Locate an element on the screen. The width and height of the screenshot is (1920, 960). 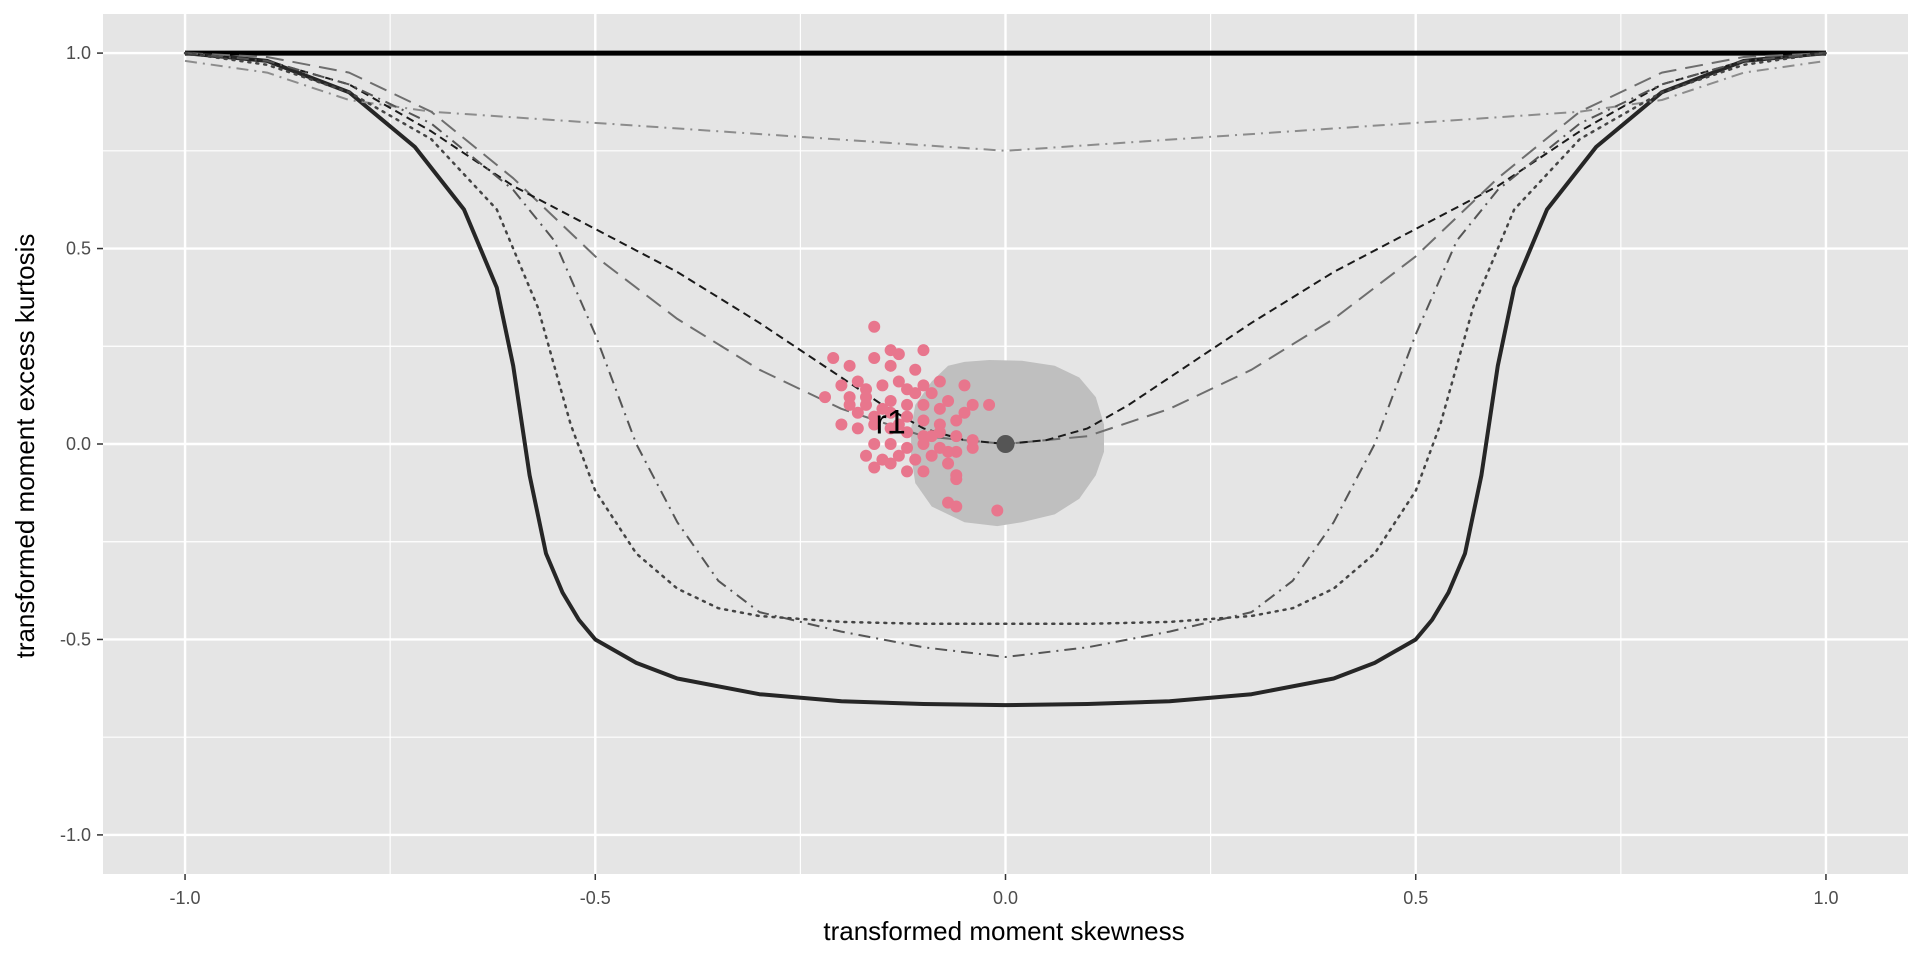
x-tick-label: -0.5 is located at coordinates (595, 898).